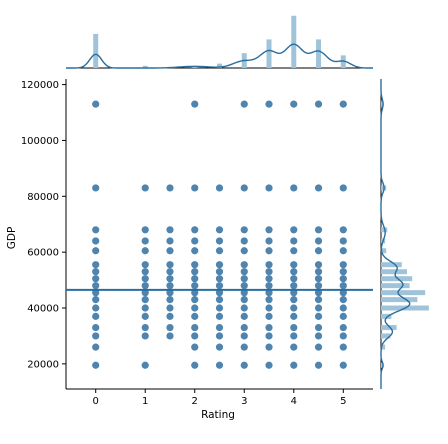 This screenshot has height=444, width=448. Describe the element at coordinates (343, 401) in the screenshot. I see `x-tick-label: 5` at that location.